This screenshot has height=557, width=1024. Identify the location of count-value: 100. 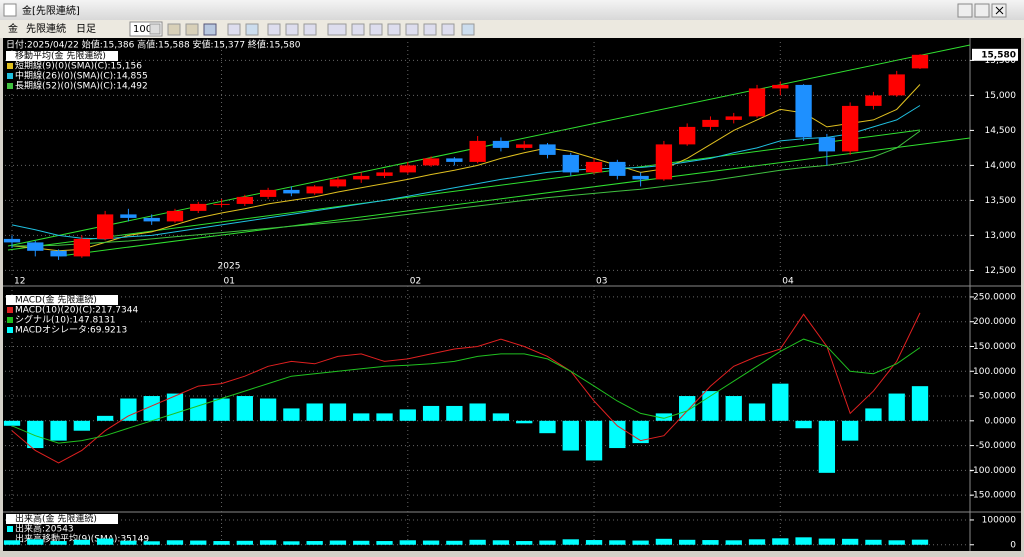
(142, 29).